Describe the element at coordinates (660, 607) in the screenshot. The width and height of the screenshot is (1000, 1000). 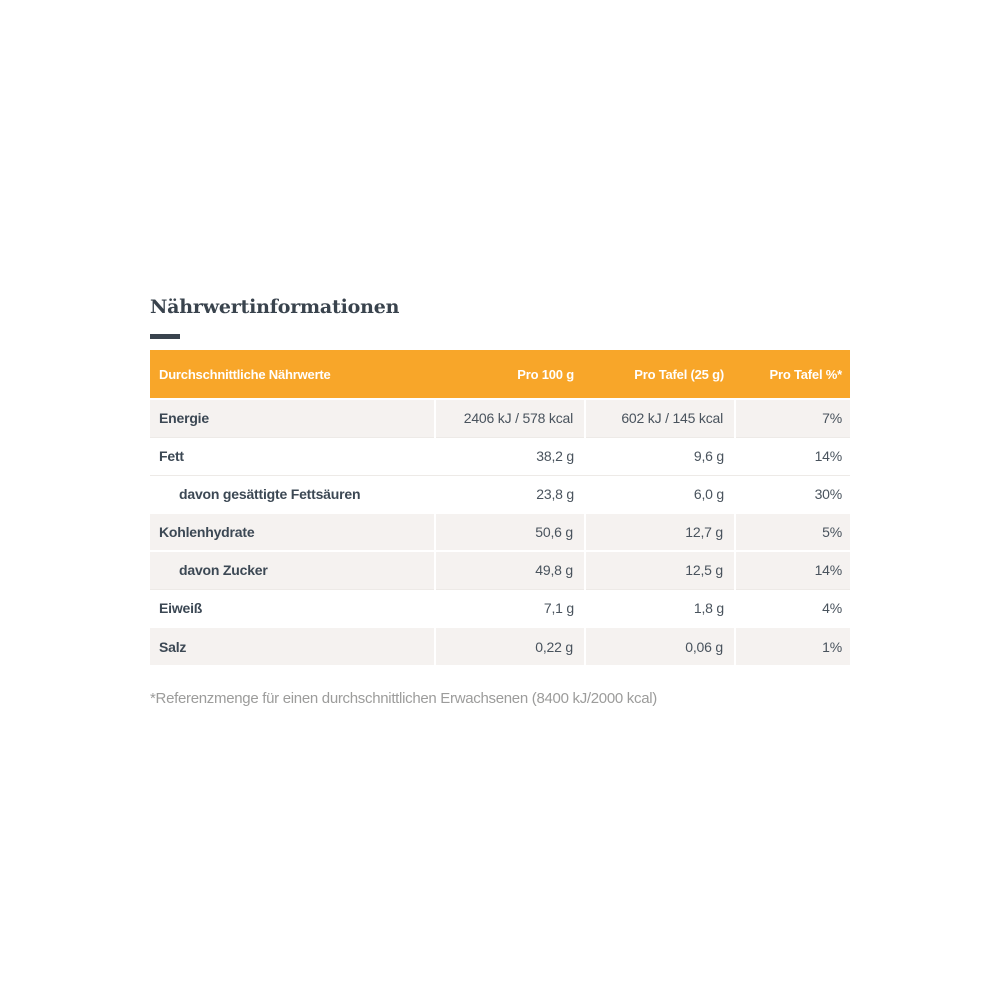
I see `per-tafel-value: 1,8 g` at that location.